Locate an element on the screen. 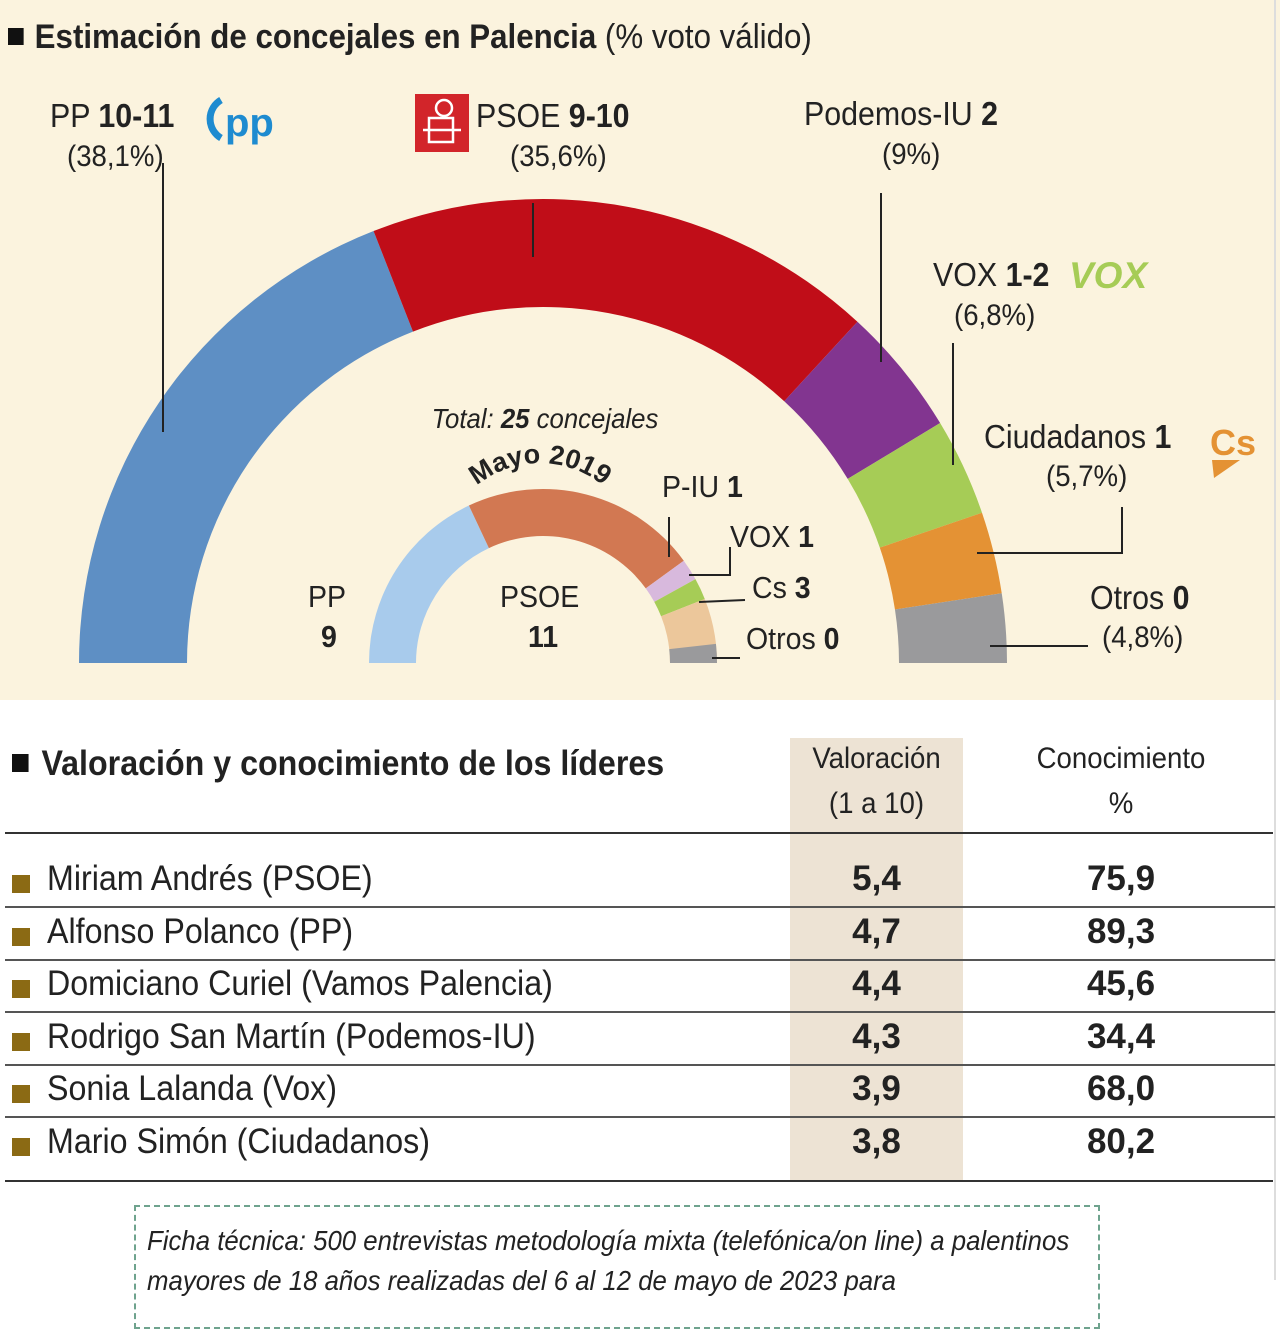 Image resolution: width=1280 pixels, height=1329 pixels. leader-name: Miriam Andrés (PSOE) is located at coordinates (210, 878).